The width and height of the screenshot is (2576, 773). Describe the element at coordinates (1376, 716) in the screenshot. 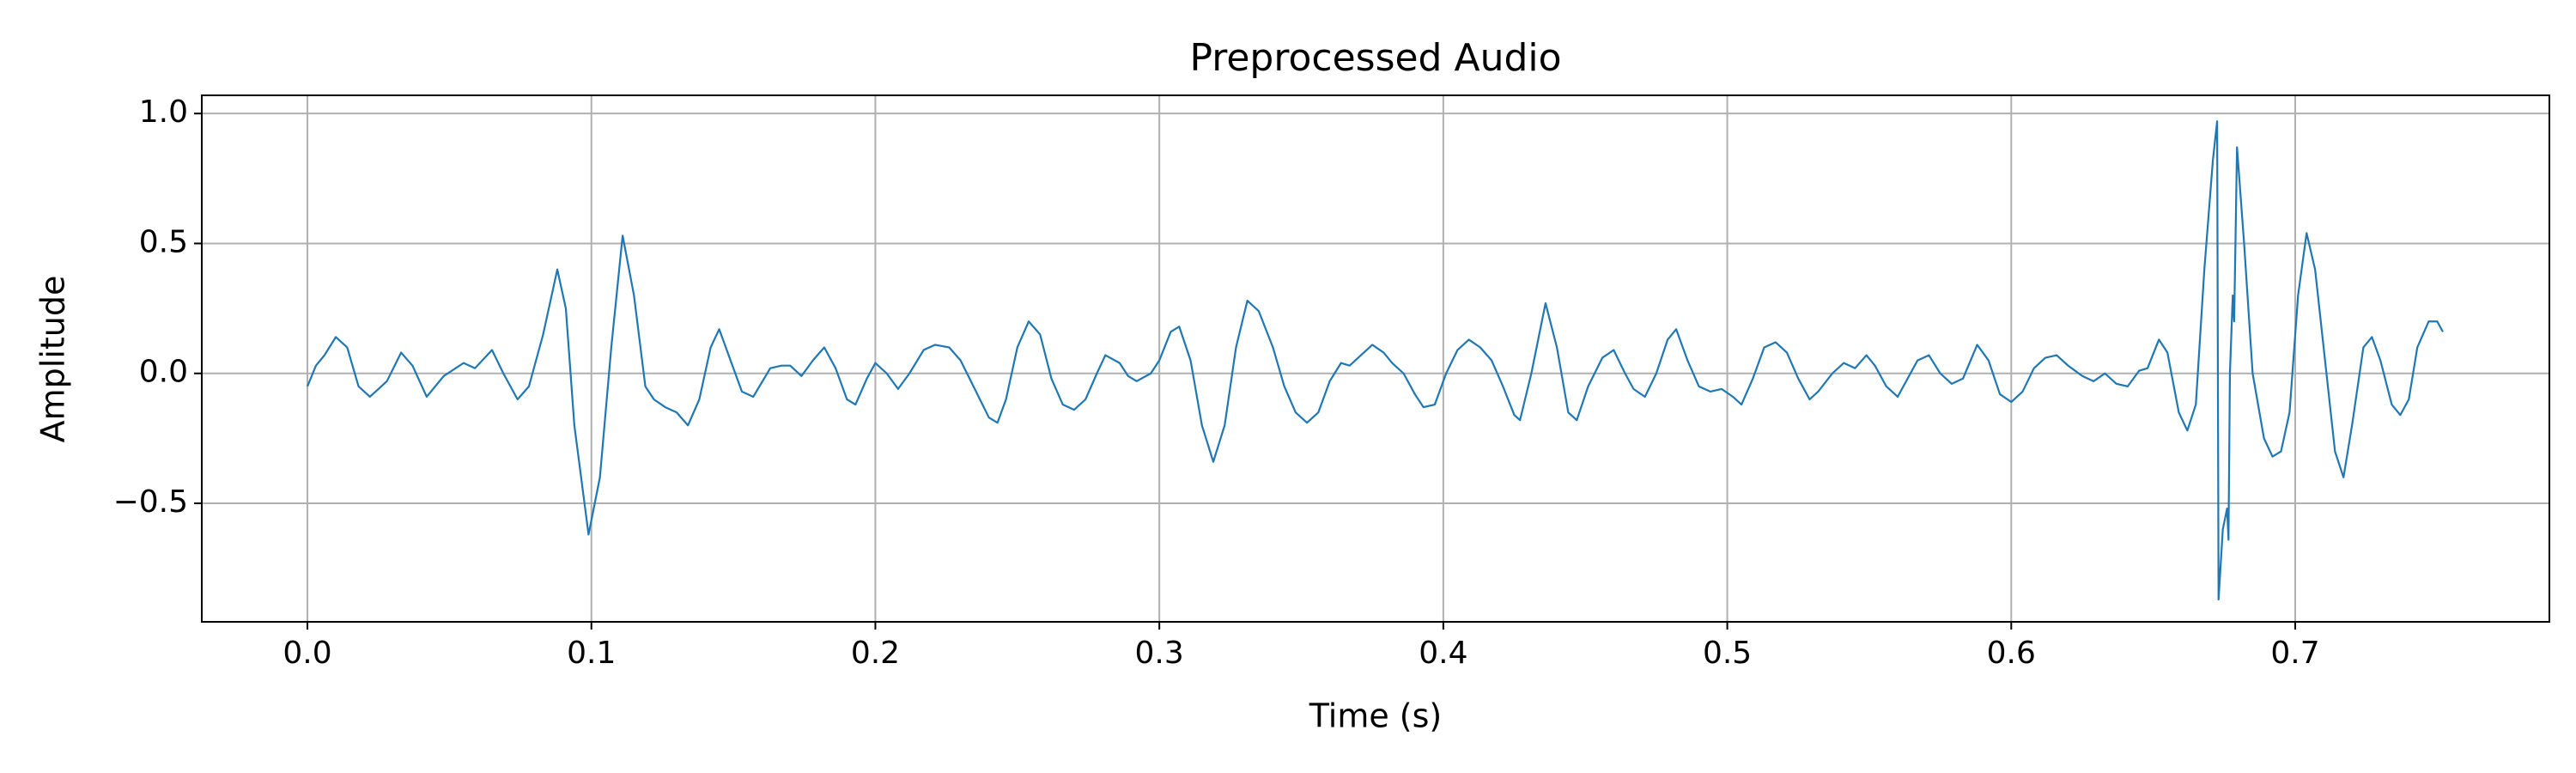

I see `x-axis-label: Time (s)` at that location.